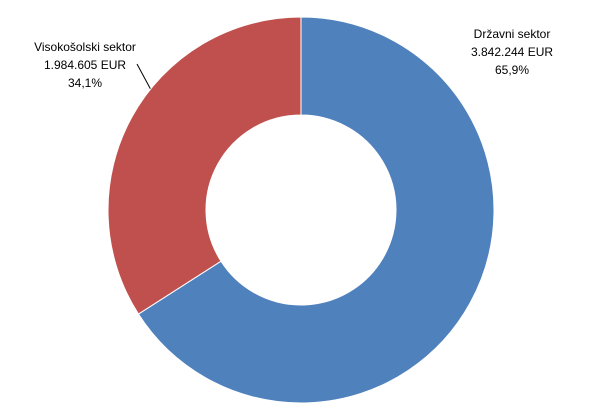 This screenshot has height=419, width=604. What do you see at coordinates (85, 65) in the screenshot?
I see `value-label: 1.984.605 EUR` at bounding box center [85, 65].